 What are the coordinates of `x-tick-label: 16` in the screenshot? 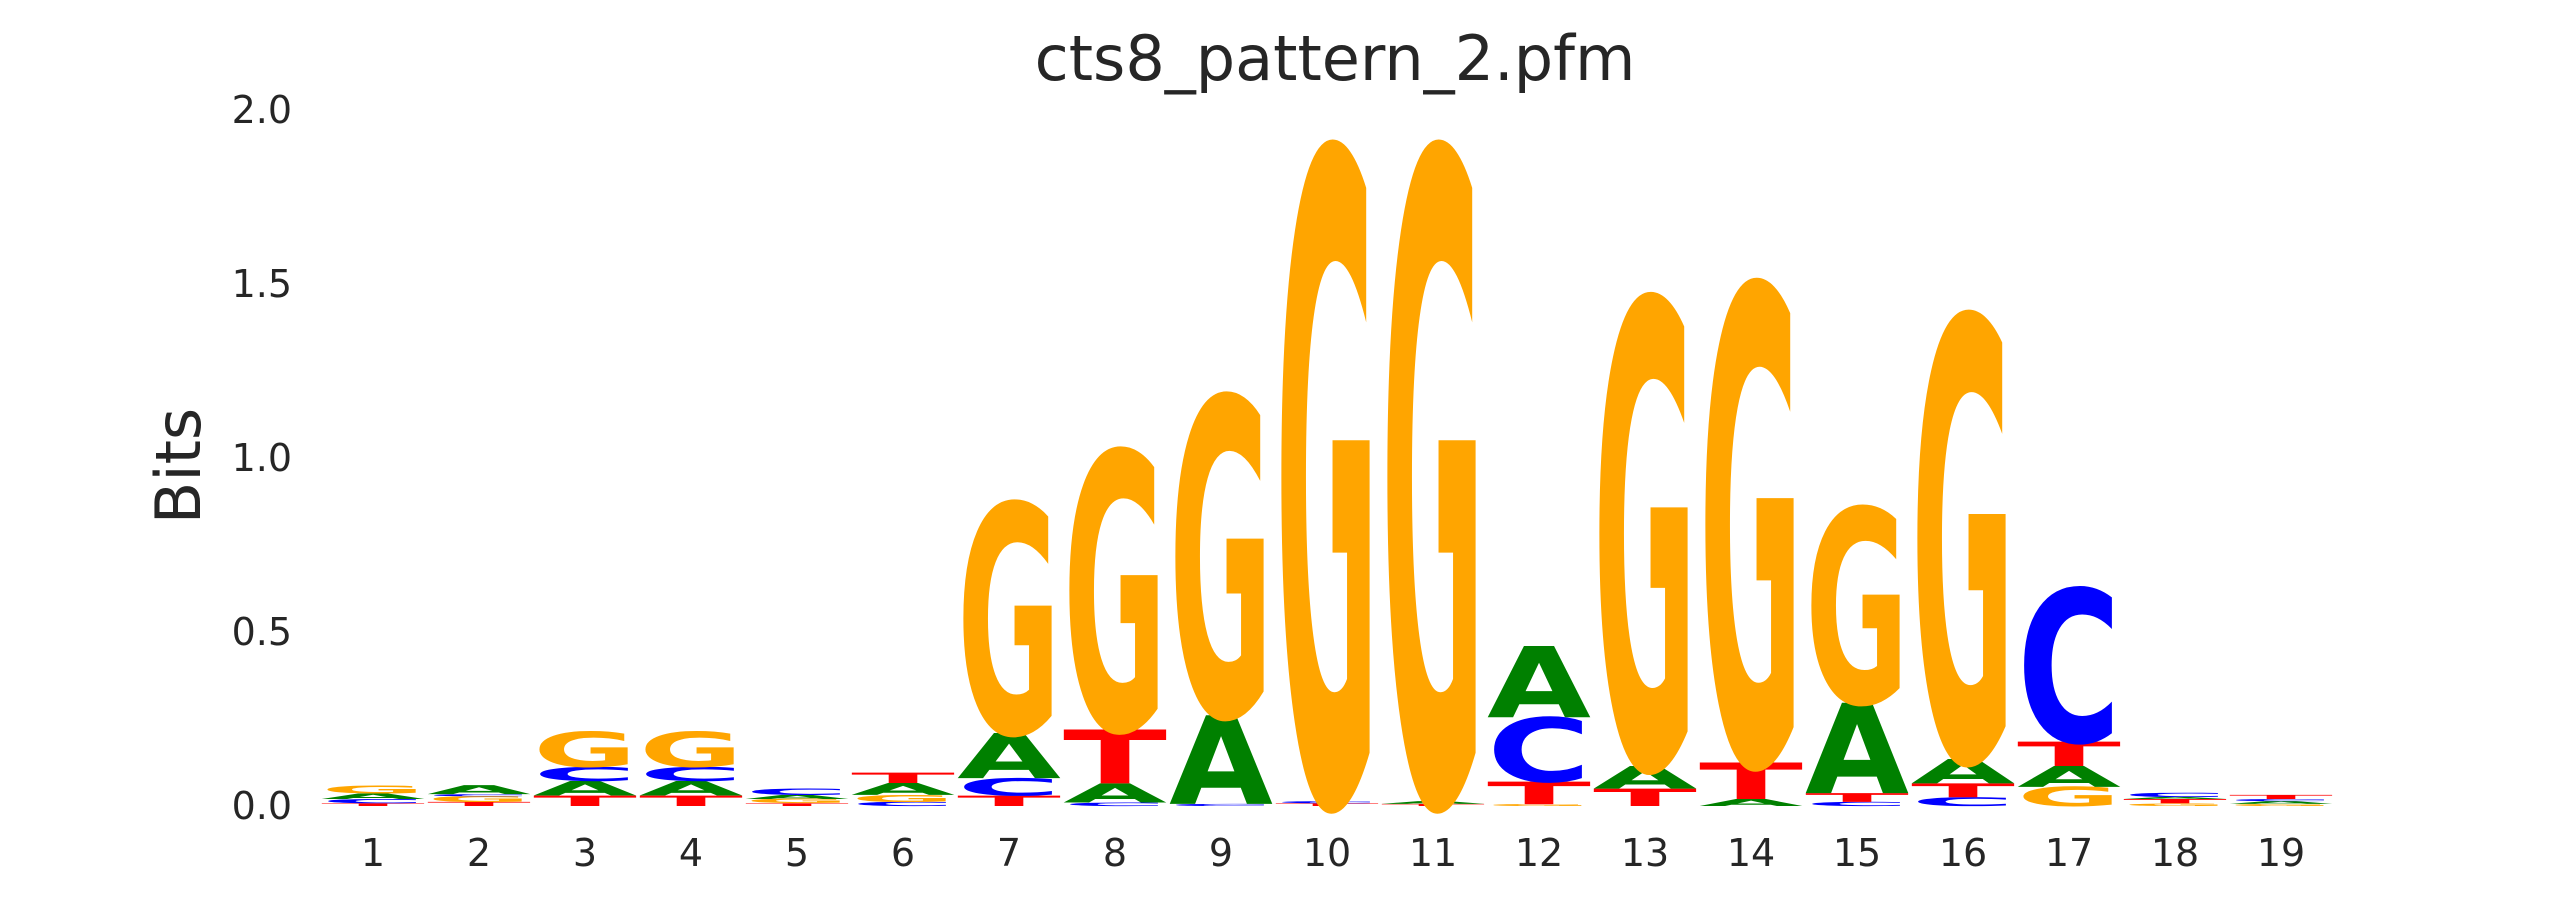 It's located at (1963, 853).